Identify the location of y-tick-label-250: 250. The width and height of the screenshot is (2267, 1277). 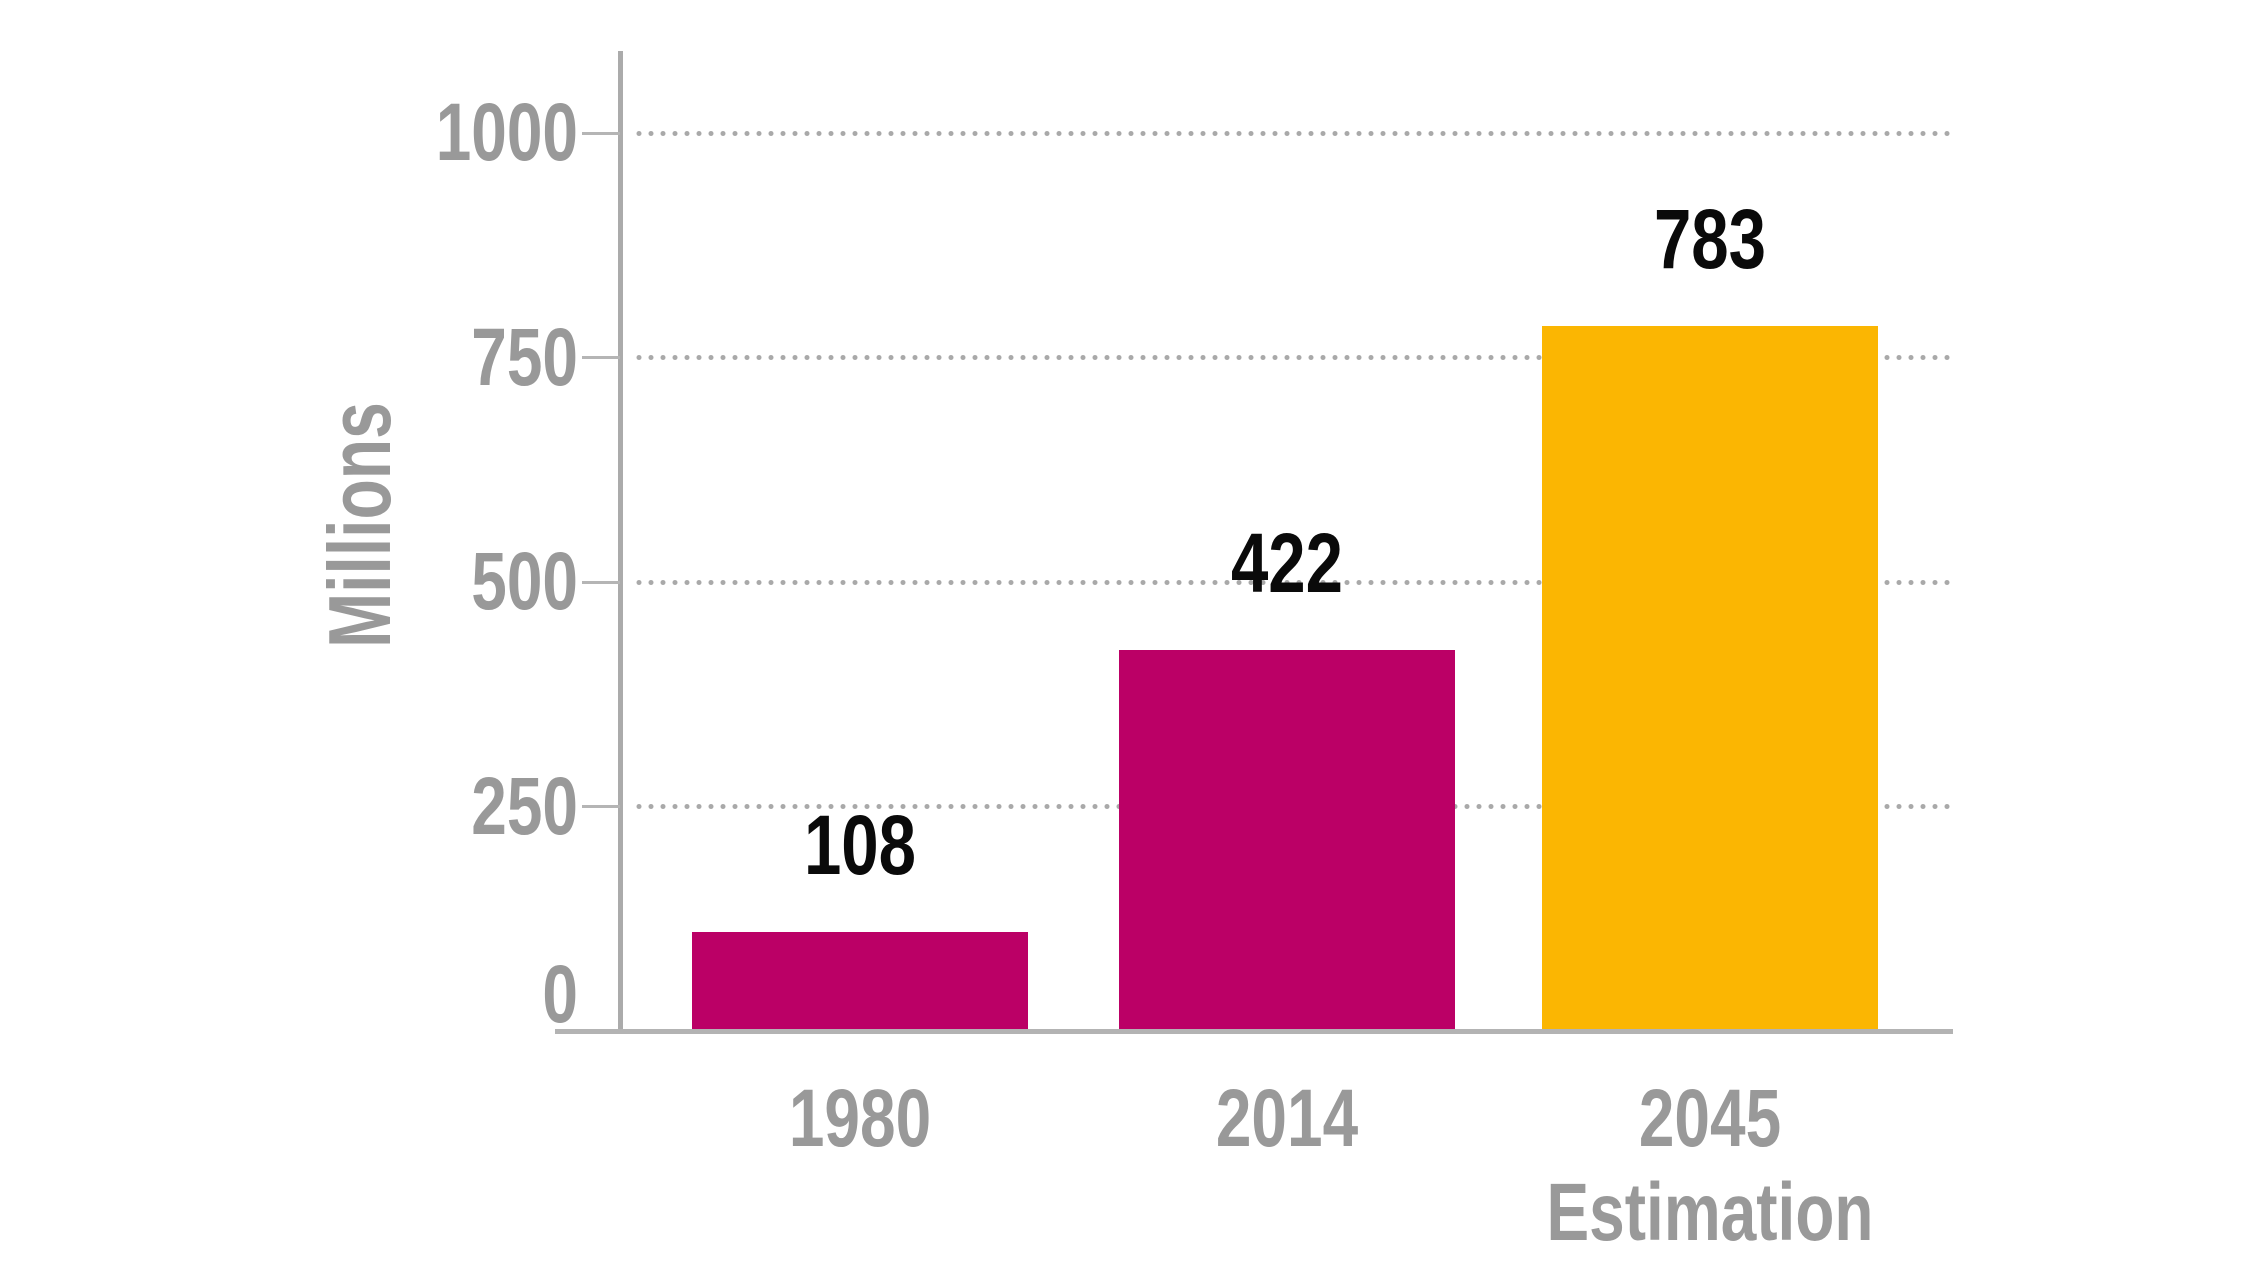
(524, 806).